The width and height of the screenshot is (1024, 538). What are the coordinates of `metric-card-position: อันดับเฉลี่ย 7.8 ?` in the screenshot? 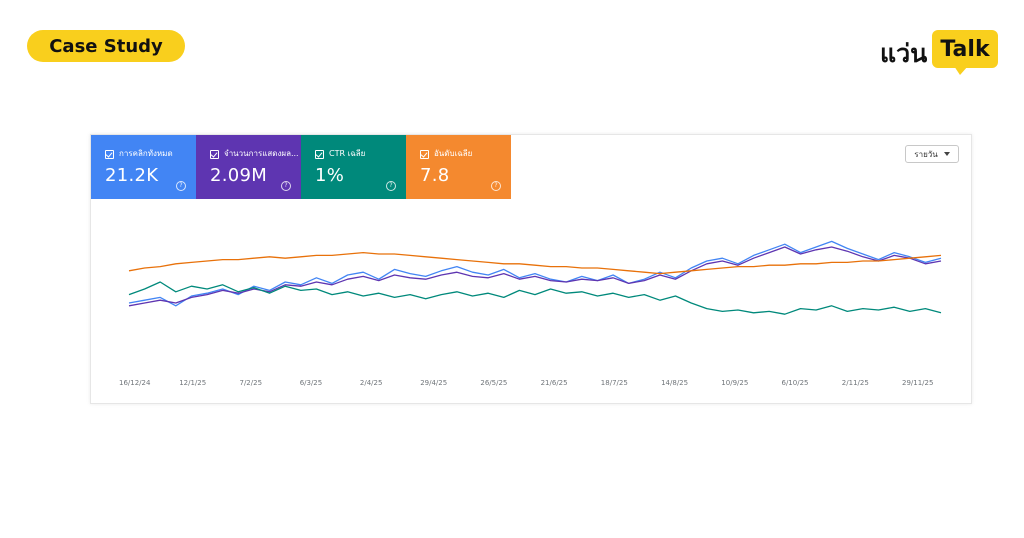 It's located at (458, 167).